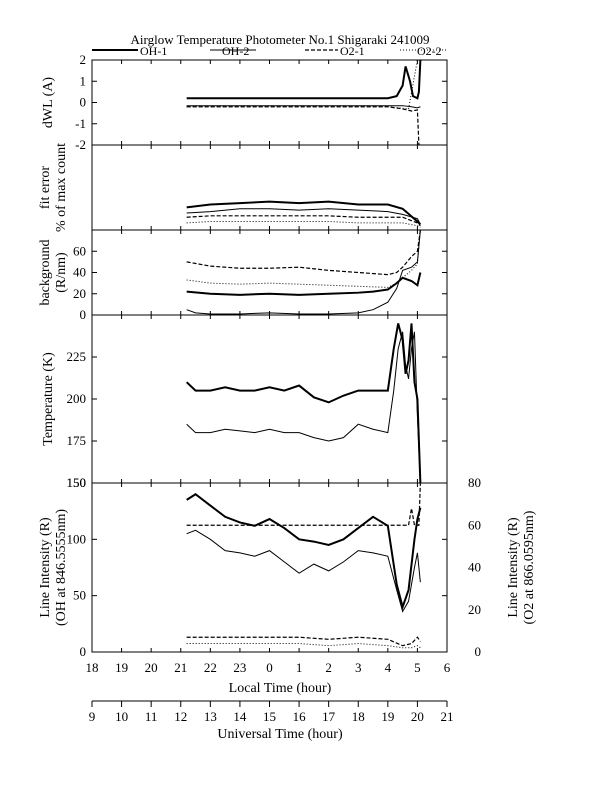 This screenshot has width=612, height=792. What do you see at coordinates (83, 80) in the screenshot?
I see `y-tick-label: 1` at bounding box center [83, 80].